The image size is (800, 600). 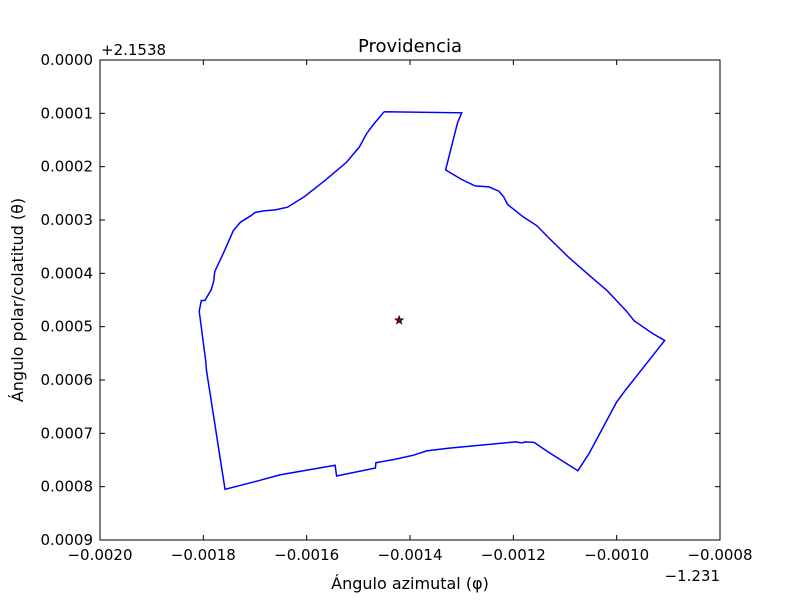 What do you see at coordinates (306, 555) in the screenshot?
I see `x-tick-label: −0.0016` at bounding box center [306, 555].